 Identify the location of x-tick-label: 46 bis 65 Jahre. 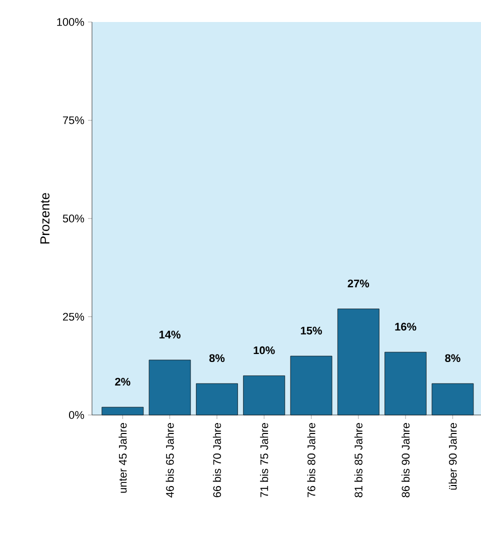
(170, 460).